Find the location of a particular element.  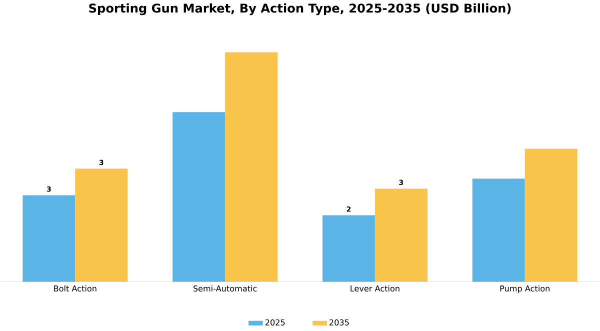

legend-label: 2025 is located at coordinates (275, 322).